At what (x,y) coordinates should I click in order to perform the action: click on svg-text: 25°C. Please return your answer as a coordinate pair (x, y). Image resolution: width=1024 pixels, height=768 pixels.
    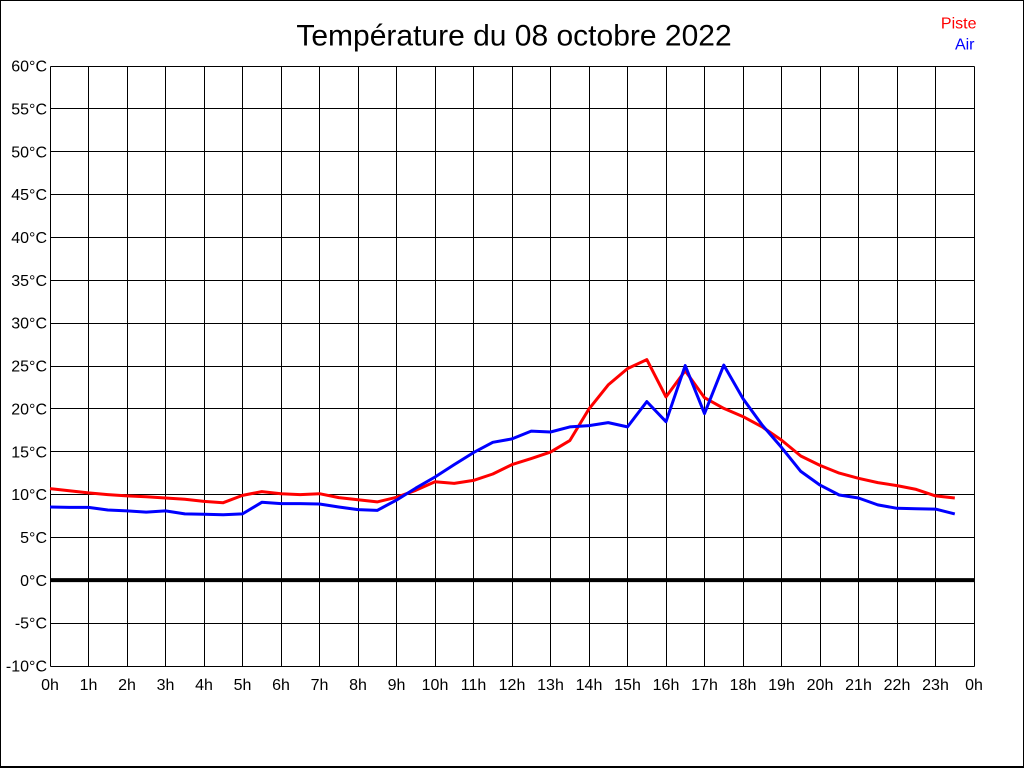
    Looking at the image, I should click on (29, 367).